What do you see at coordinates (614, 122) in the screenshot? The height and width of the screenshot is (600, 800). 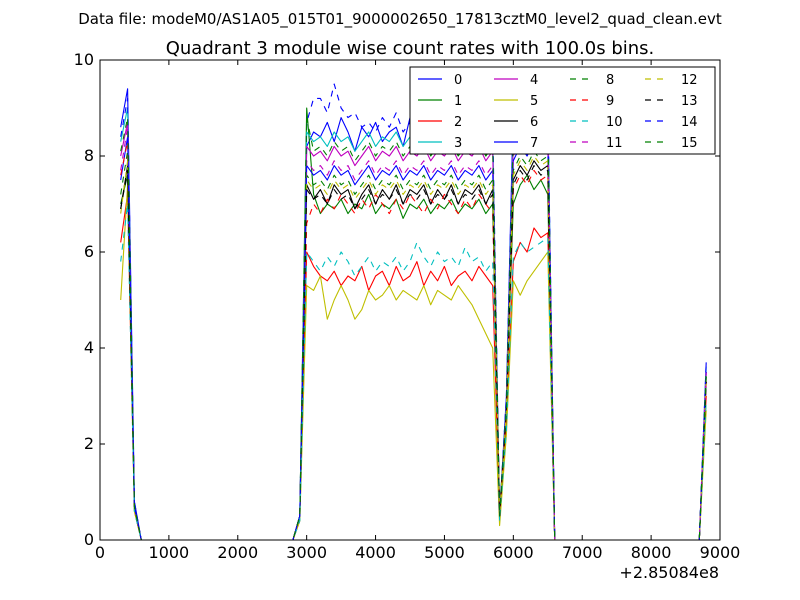 I see `legend-label-10: 10` at bounding box center [614, 122].